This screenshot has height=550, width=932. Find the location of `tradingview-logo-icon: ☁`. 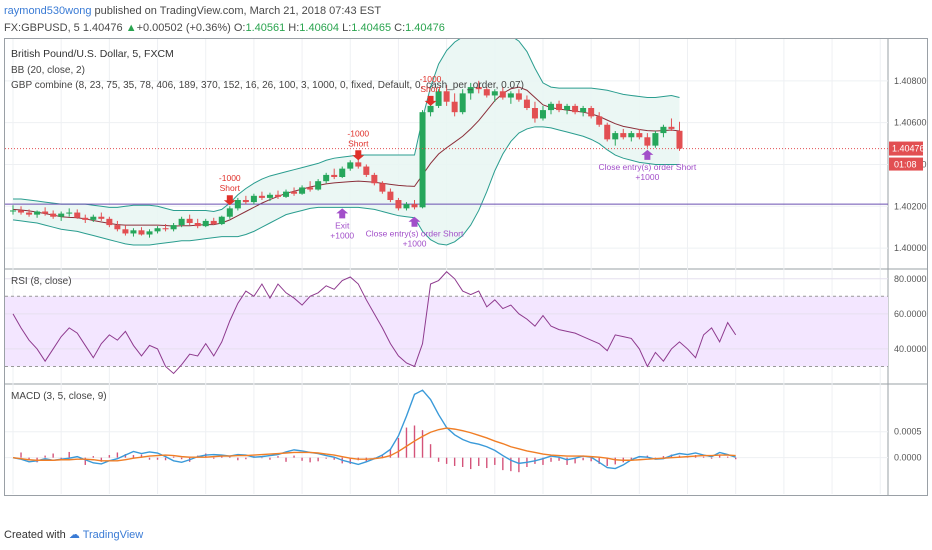

tradingview-logo-icon: ☁ is located at coordinates (74, 535).